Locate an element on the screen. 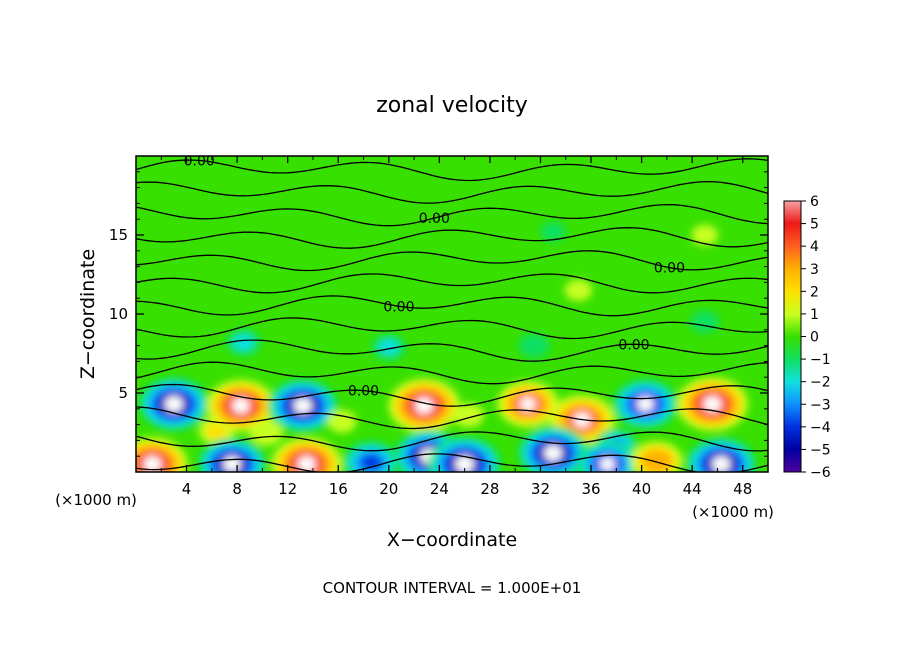  x-tick-label: 4 is located at coordinates (187, 489).